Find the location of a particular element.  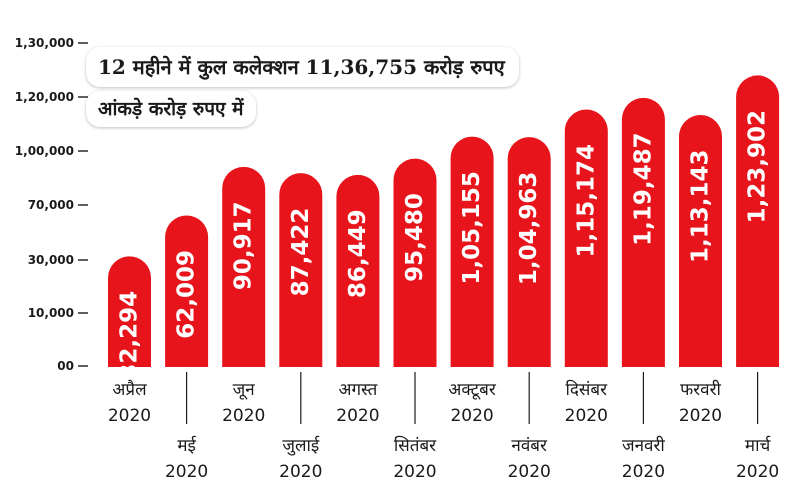

x-tick-month: अप्रैल is located at coordinates (129, 389).